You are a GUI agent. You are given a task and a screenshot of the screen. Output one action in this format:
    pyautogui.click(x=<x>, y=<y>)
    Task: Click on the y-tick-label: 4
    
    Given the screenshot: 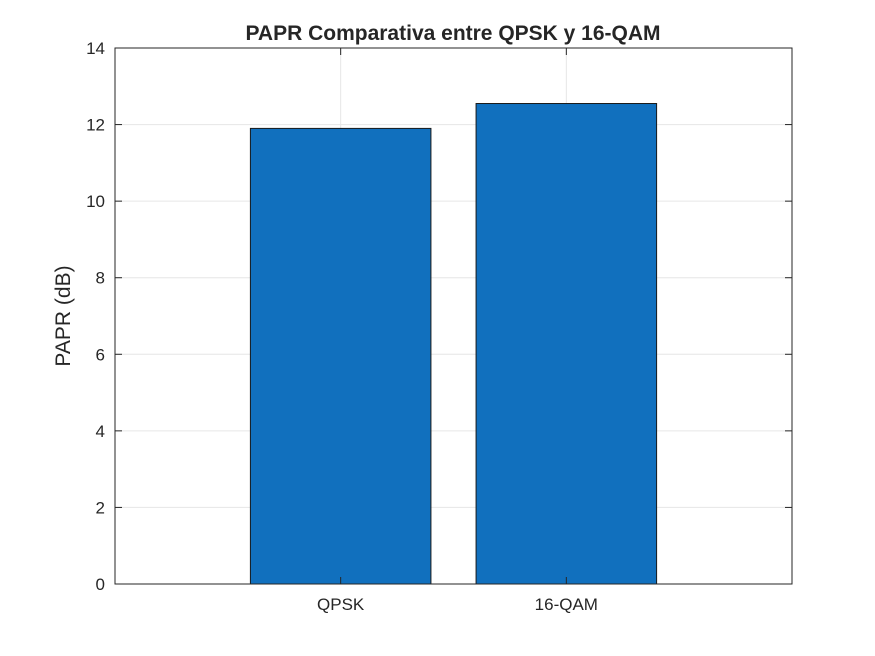 What is the action you would take?
    pyautogui.click(x=100, y=431)
    